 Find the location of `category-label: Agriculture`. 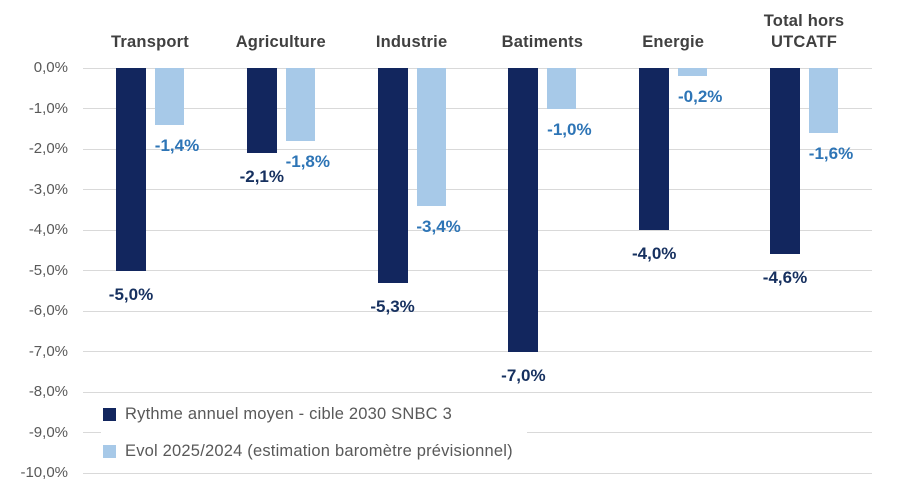

category-label: Agriculture is located at coordinates (280, 42).